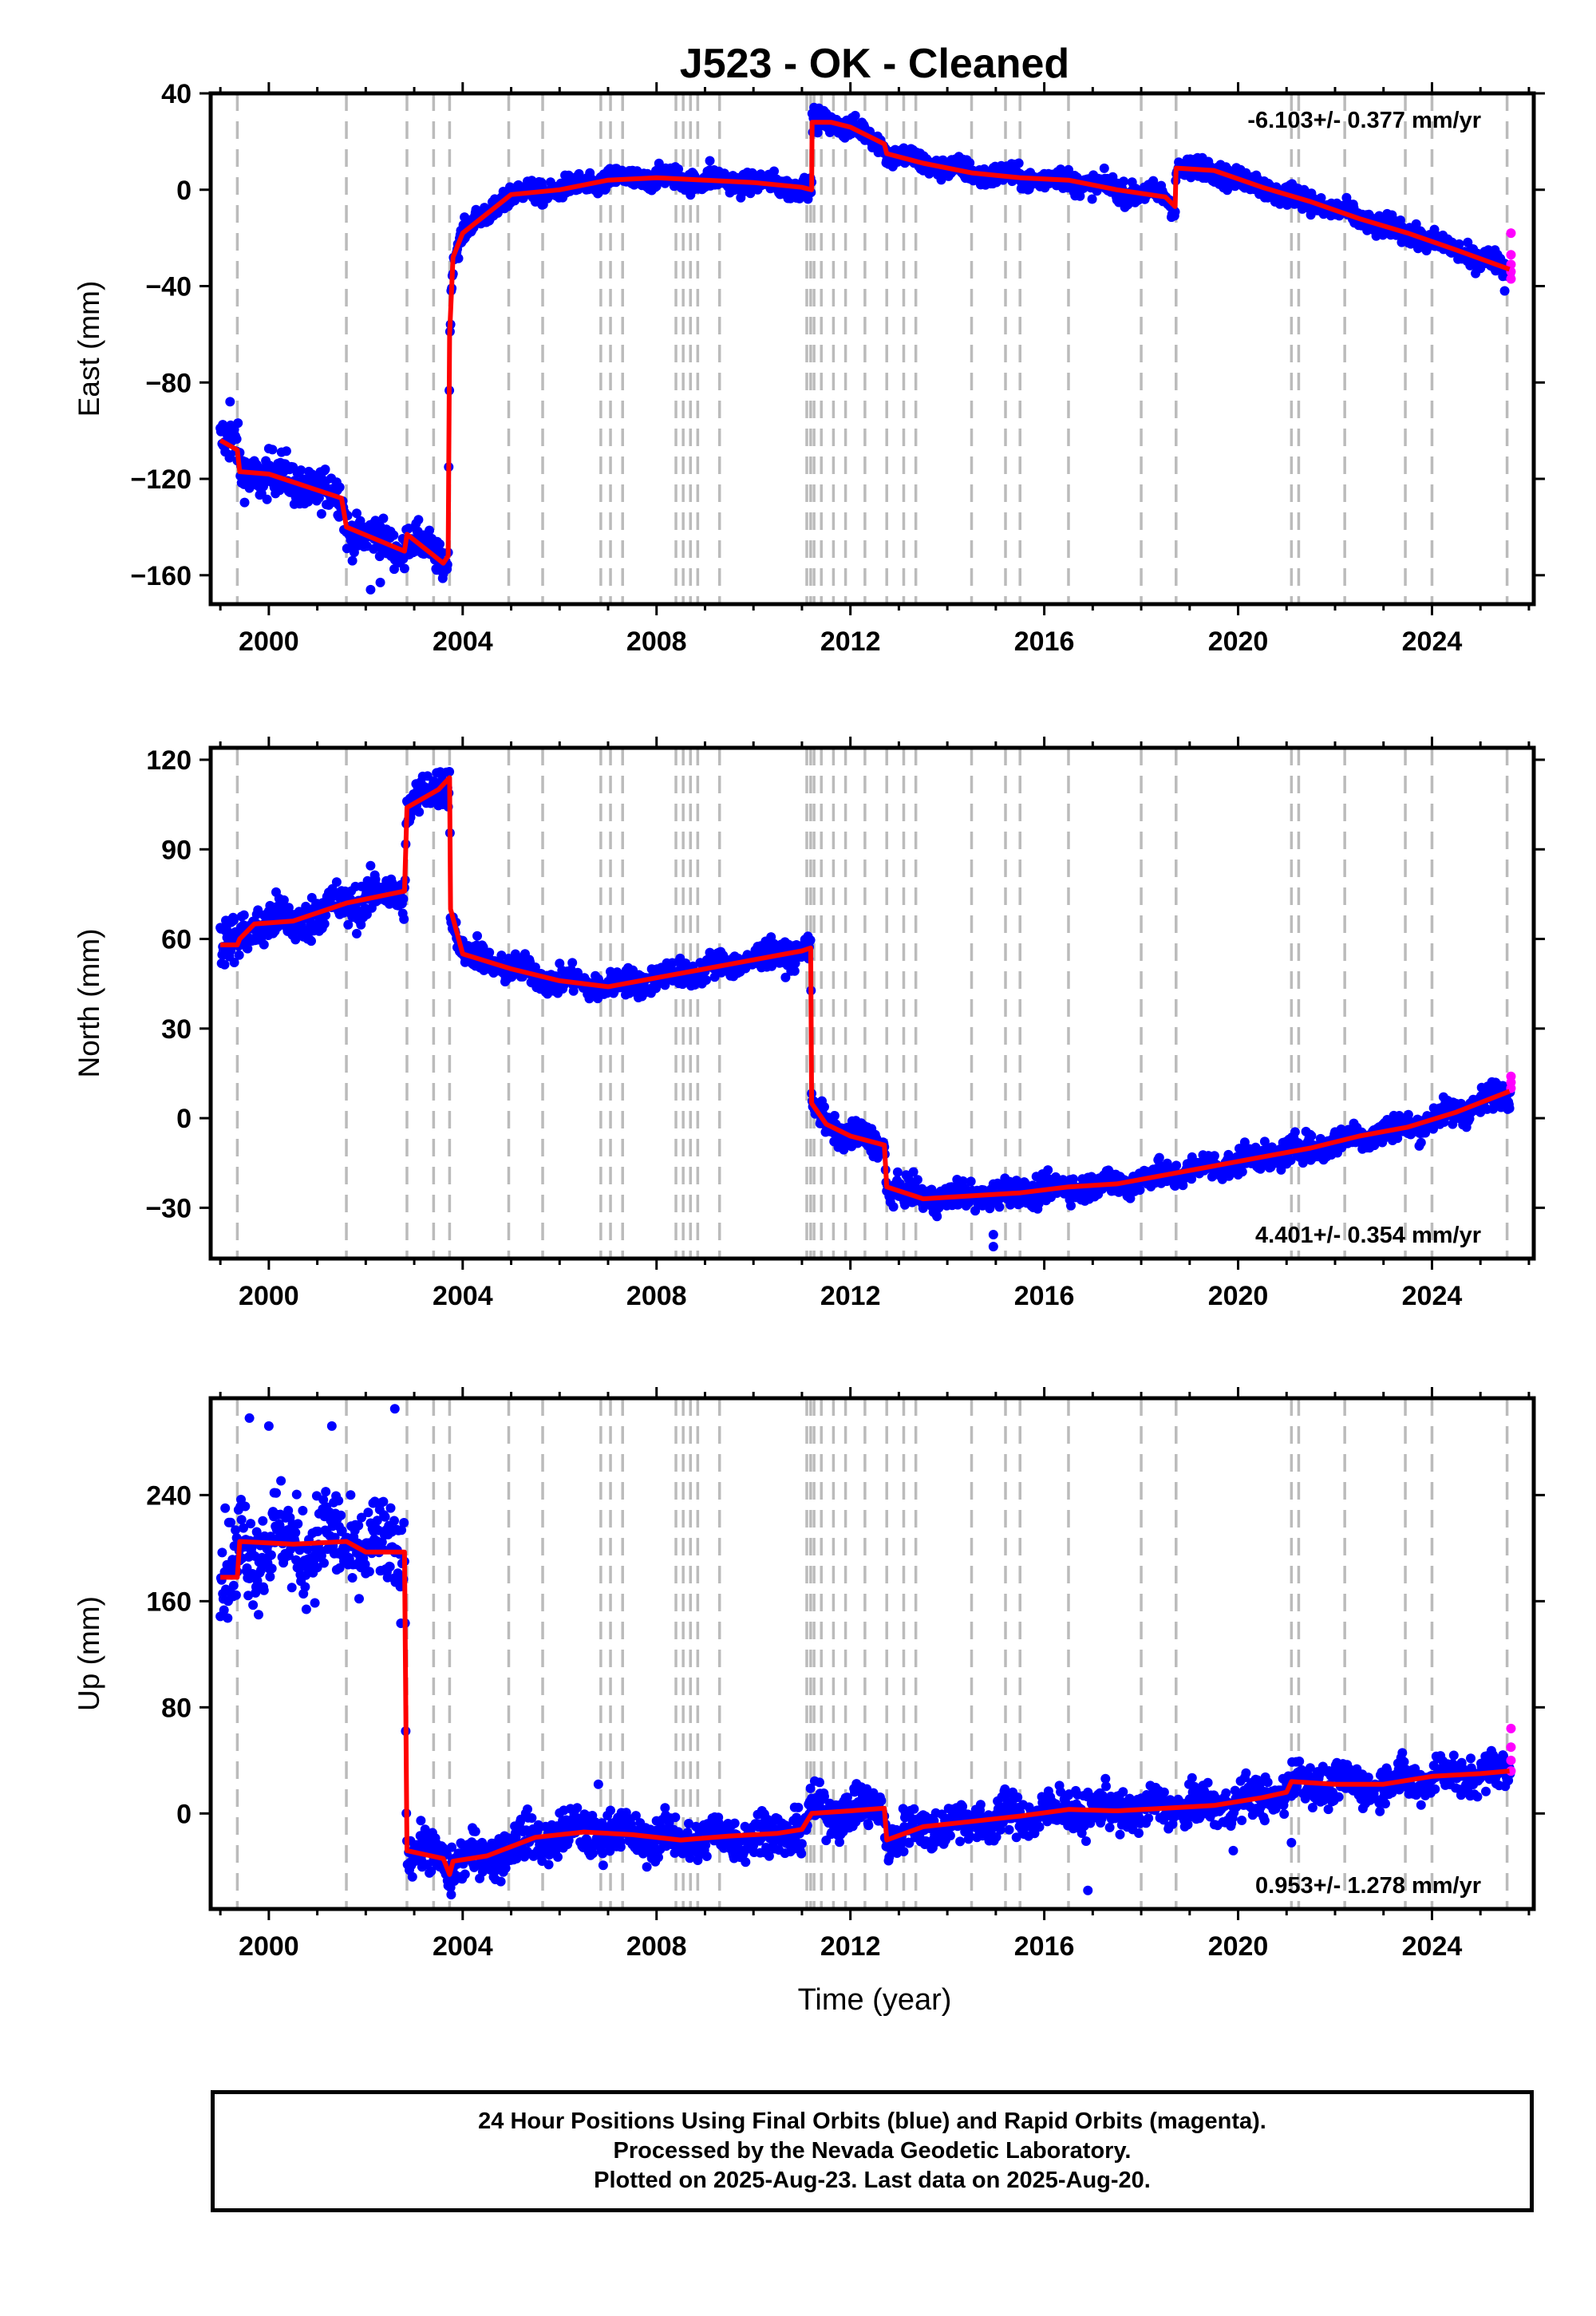 The height and width of the screenshot is (2316, 1596). I want to click on y-tick-label: 60, so click(176, 940).